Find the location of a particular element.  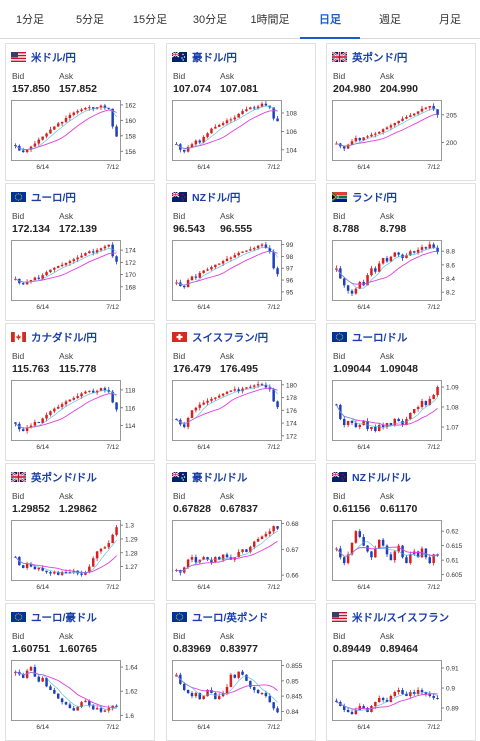

y-tick-label: 95 is located at coordinates (290, 292).